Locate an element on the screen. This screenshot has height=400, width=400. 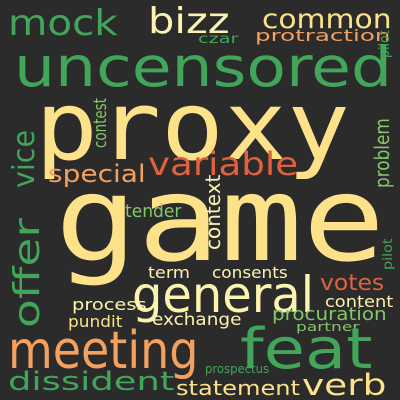
word-procuration: procuration is located at coordinates (329, 314).